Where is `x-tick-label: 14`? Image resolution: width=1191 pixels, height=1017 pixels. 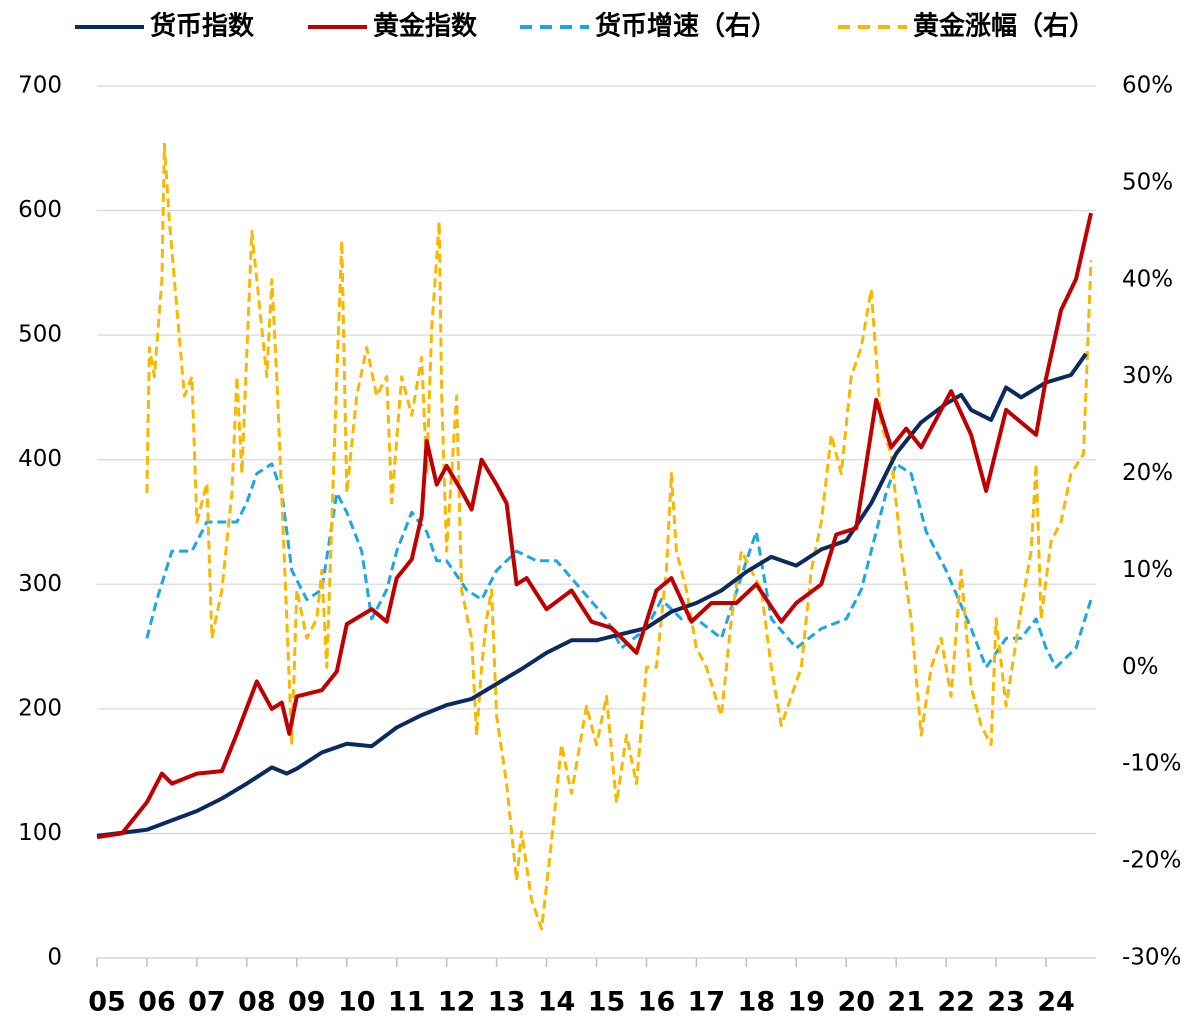
x-tick-label: 14 is located at coordinates (557, 1002).